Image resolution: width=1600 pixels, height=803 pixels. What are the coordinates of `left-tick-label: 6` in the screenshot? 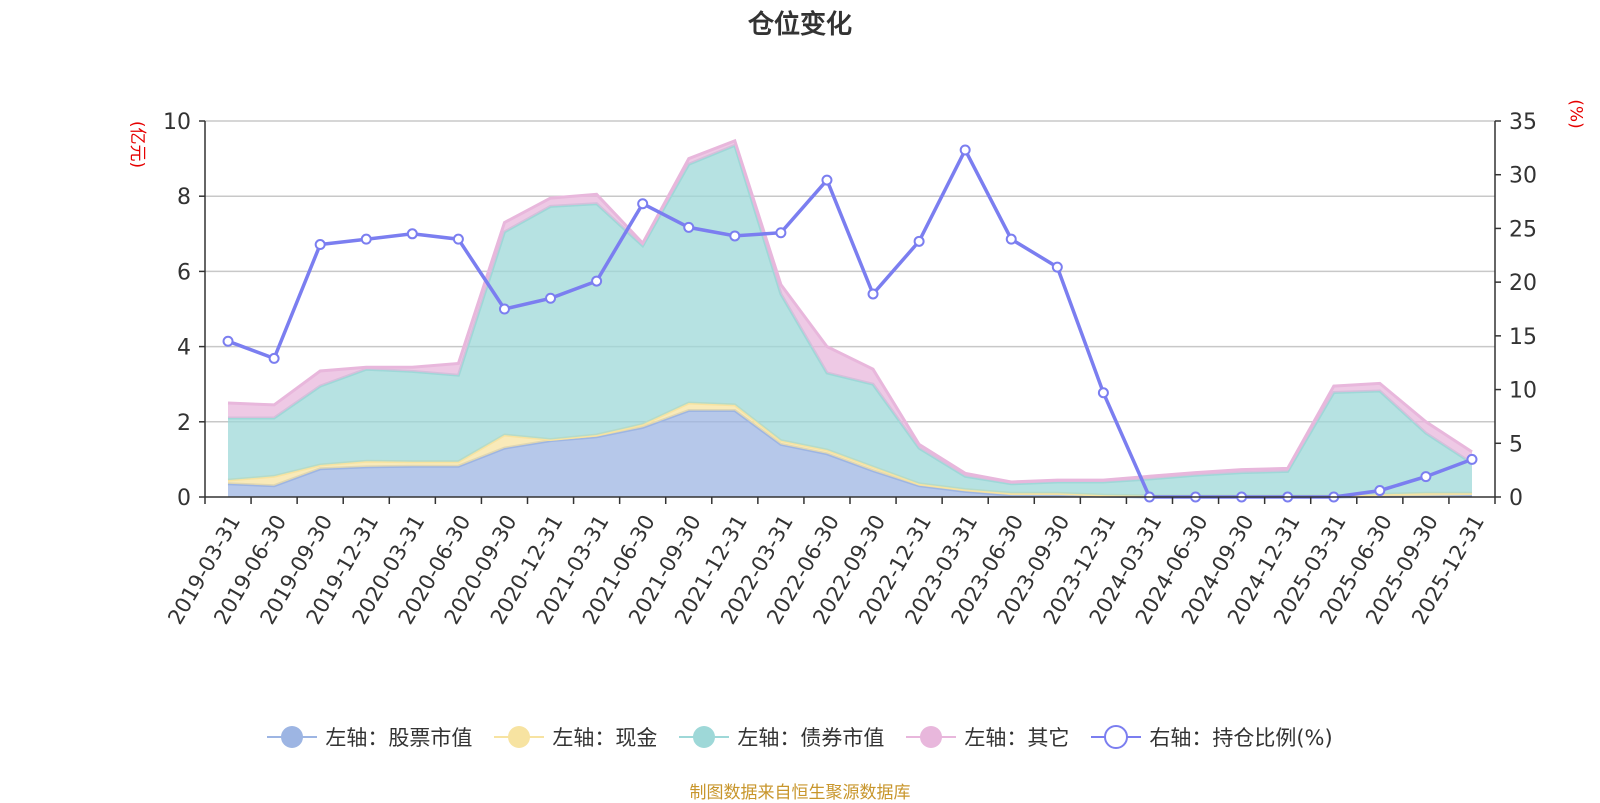 It's located at (184, 272).